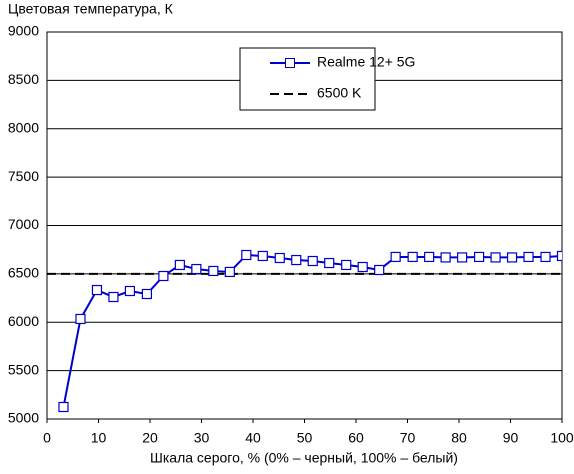 This screenshot has height=474, width=574. Describe the element at coordinates (408, 438) in the screenshot. I see `x-tick-label: 70` at that location.